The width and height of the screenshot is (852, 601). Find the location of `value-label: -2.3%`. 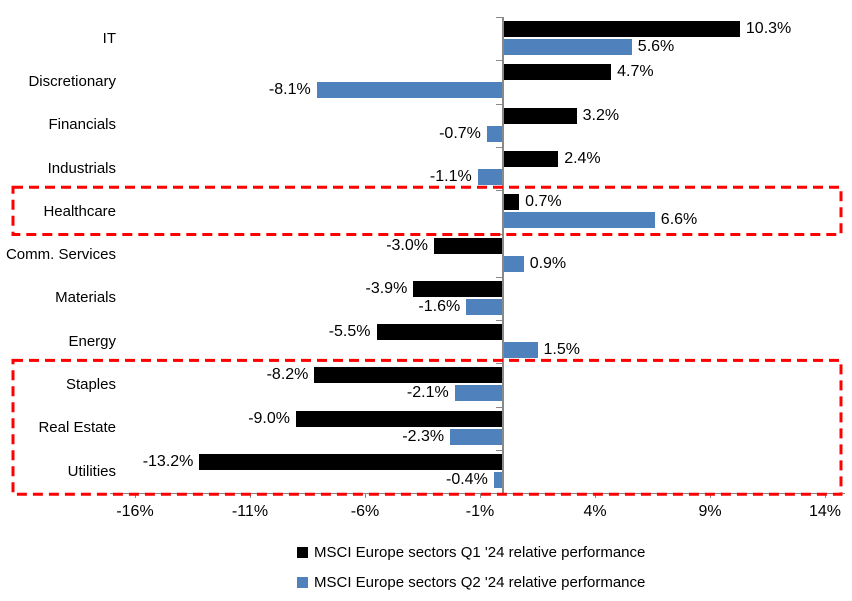

value-label: -2.3% is located at coordinates (423, 436).